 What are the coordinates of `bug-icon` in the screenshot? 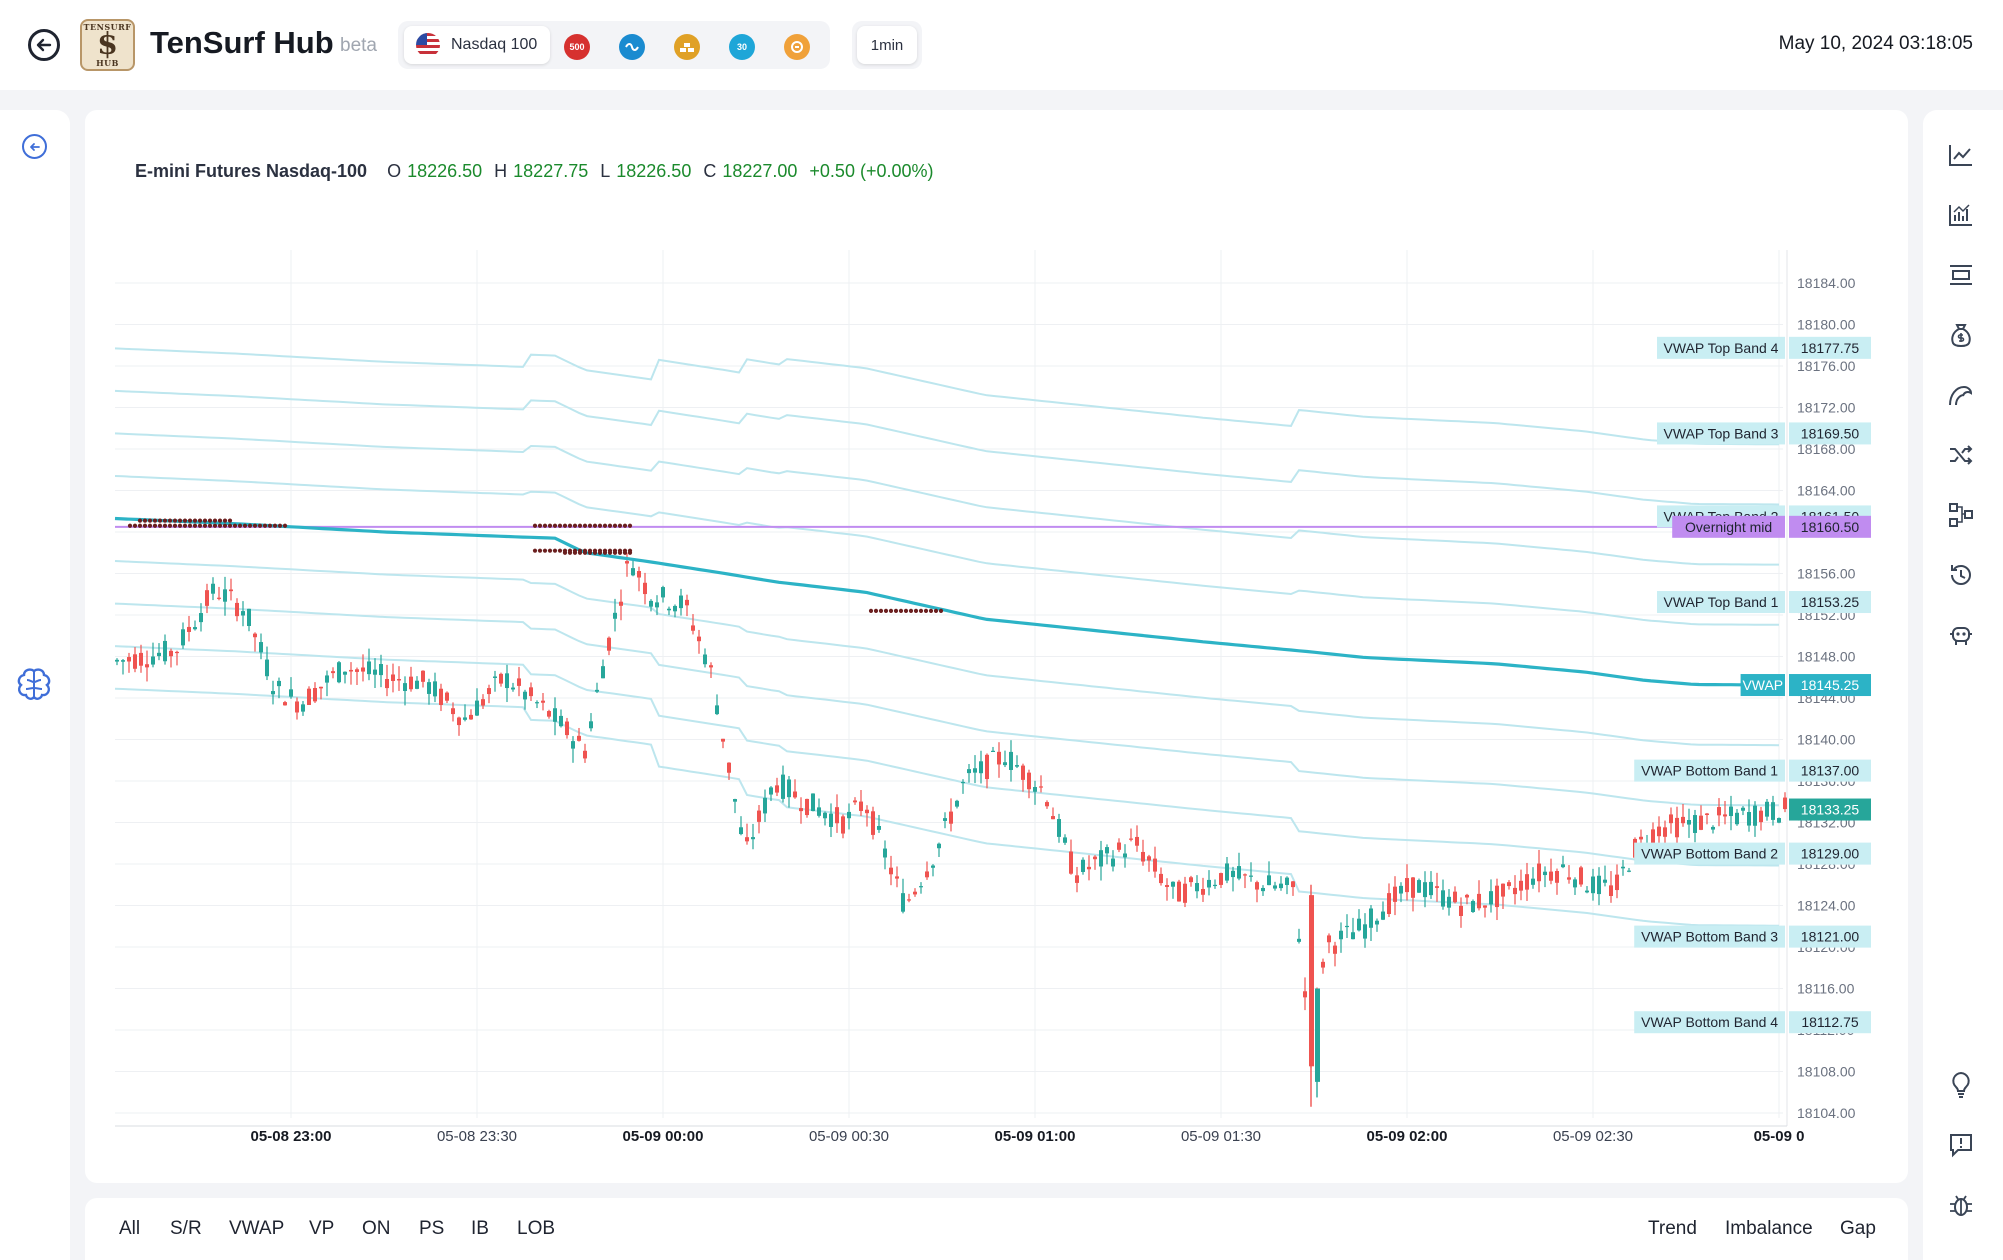 It's located at (1961, 1205).